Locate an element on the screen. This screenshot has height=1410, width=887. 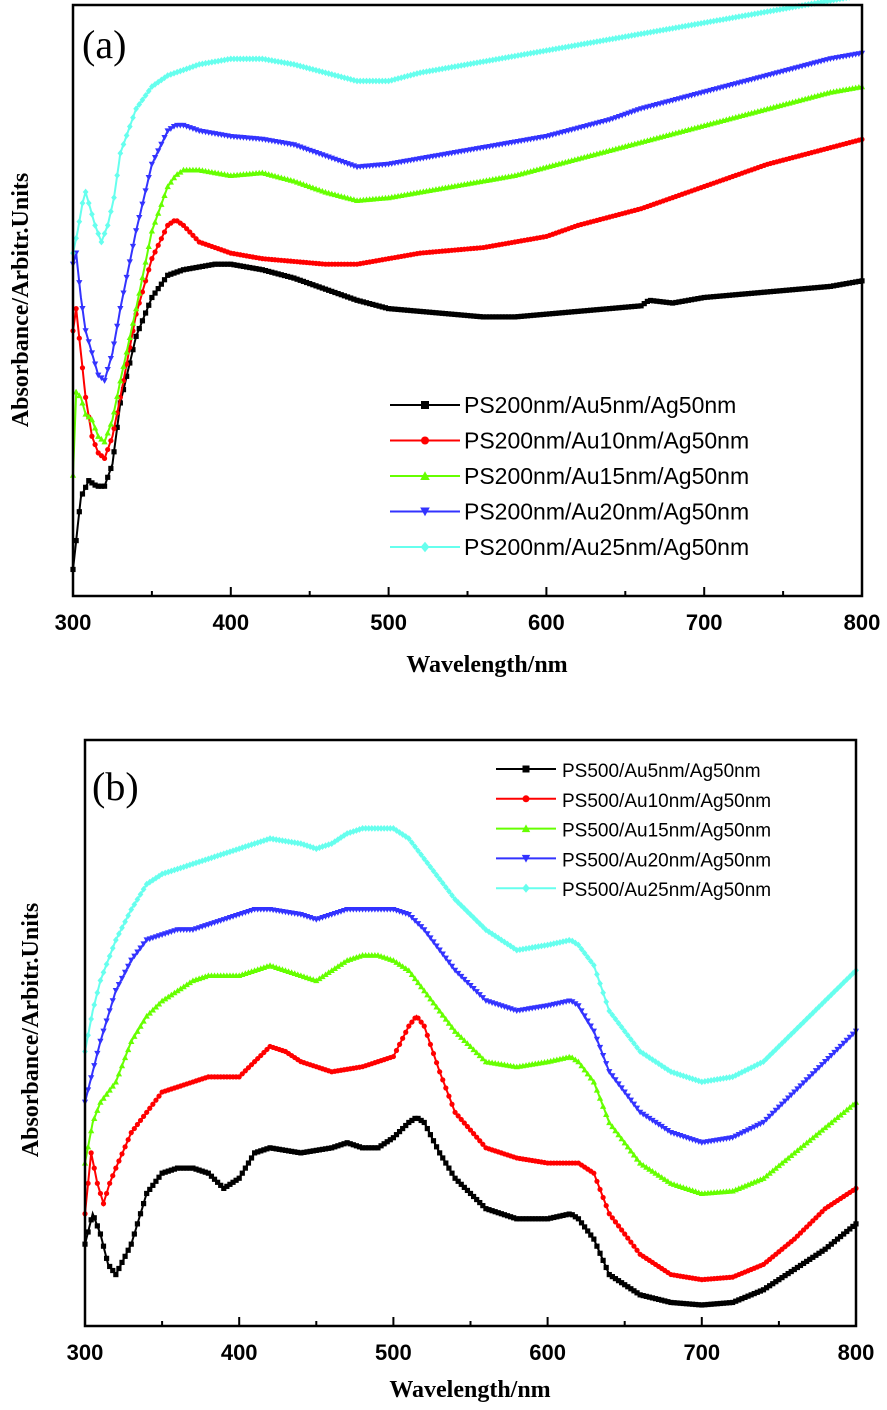
series-line is located at coordinates (470, 1211).